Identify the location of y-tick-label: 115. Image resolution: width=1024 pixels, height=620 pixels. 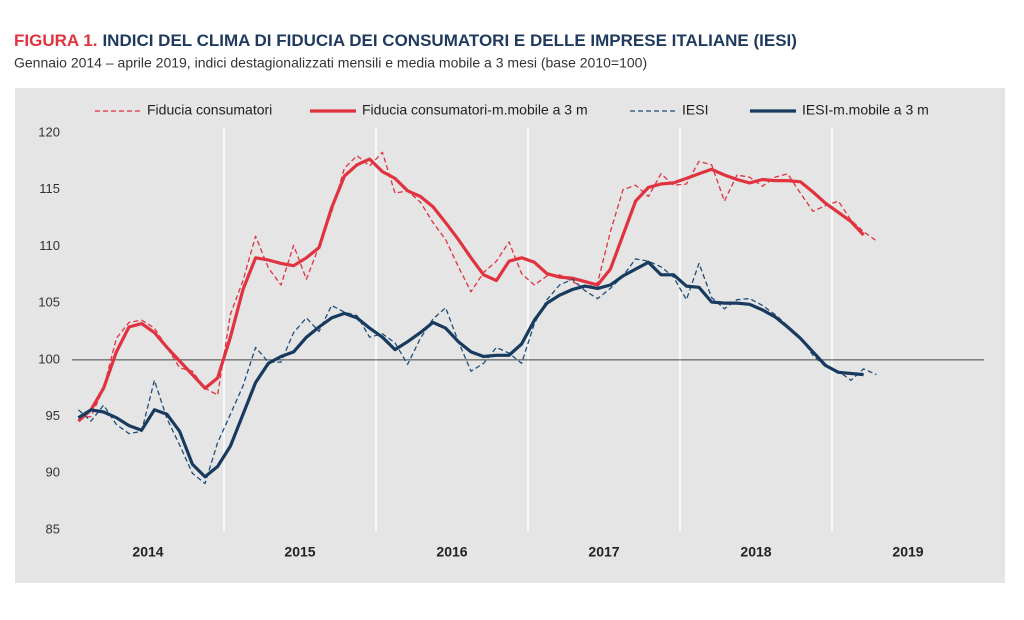
(49, 188).